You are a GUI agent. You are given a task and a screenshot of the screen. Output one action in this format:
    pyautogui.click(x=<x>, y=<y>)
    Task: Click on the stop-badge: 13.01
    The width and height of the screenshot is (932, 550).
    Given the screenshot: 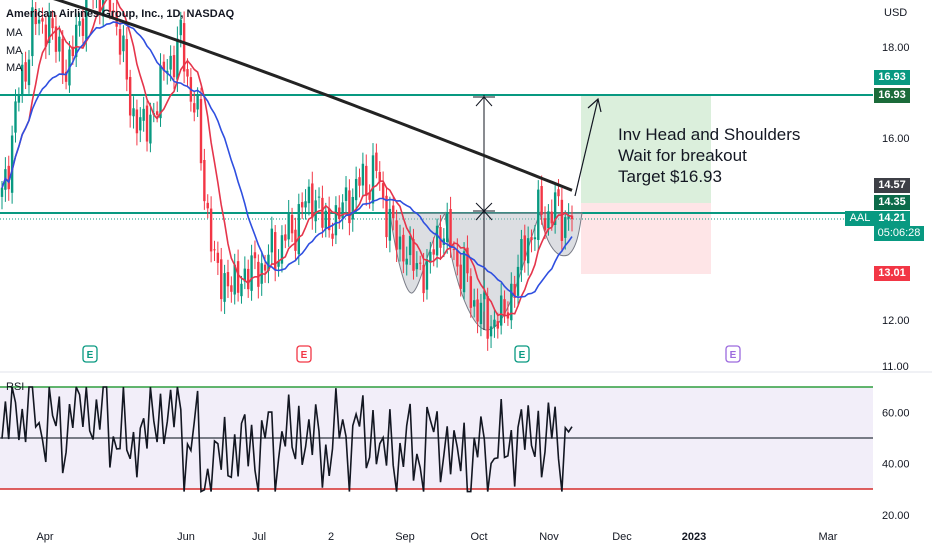 What is the action you would take?
    pyautogui.click(x=892, y=273)
    